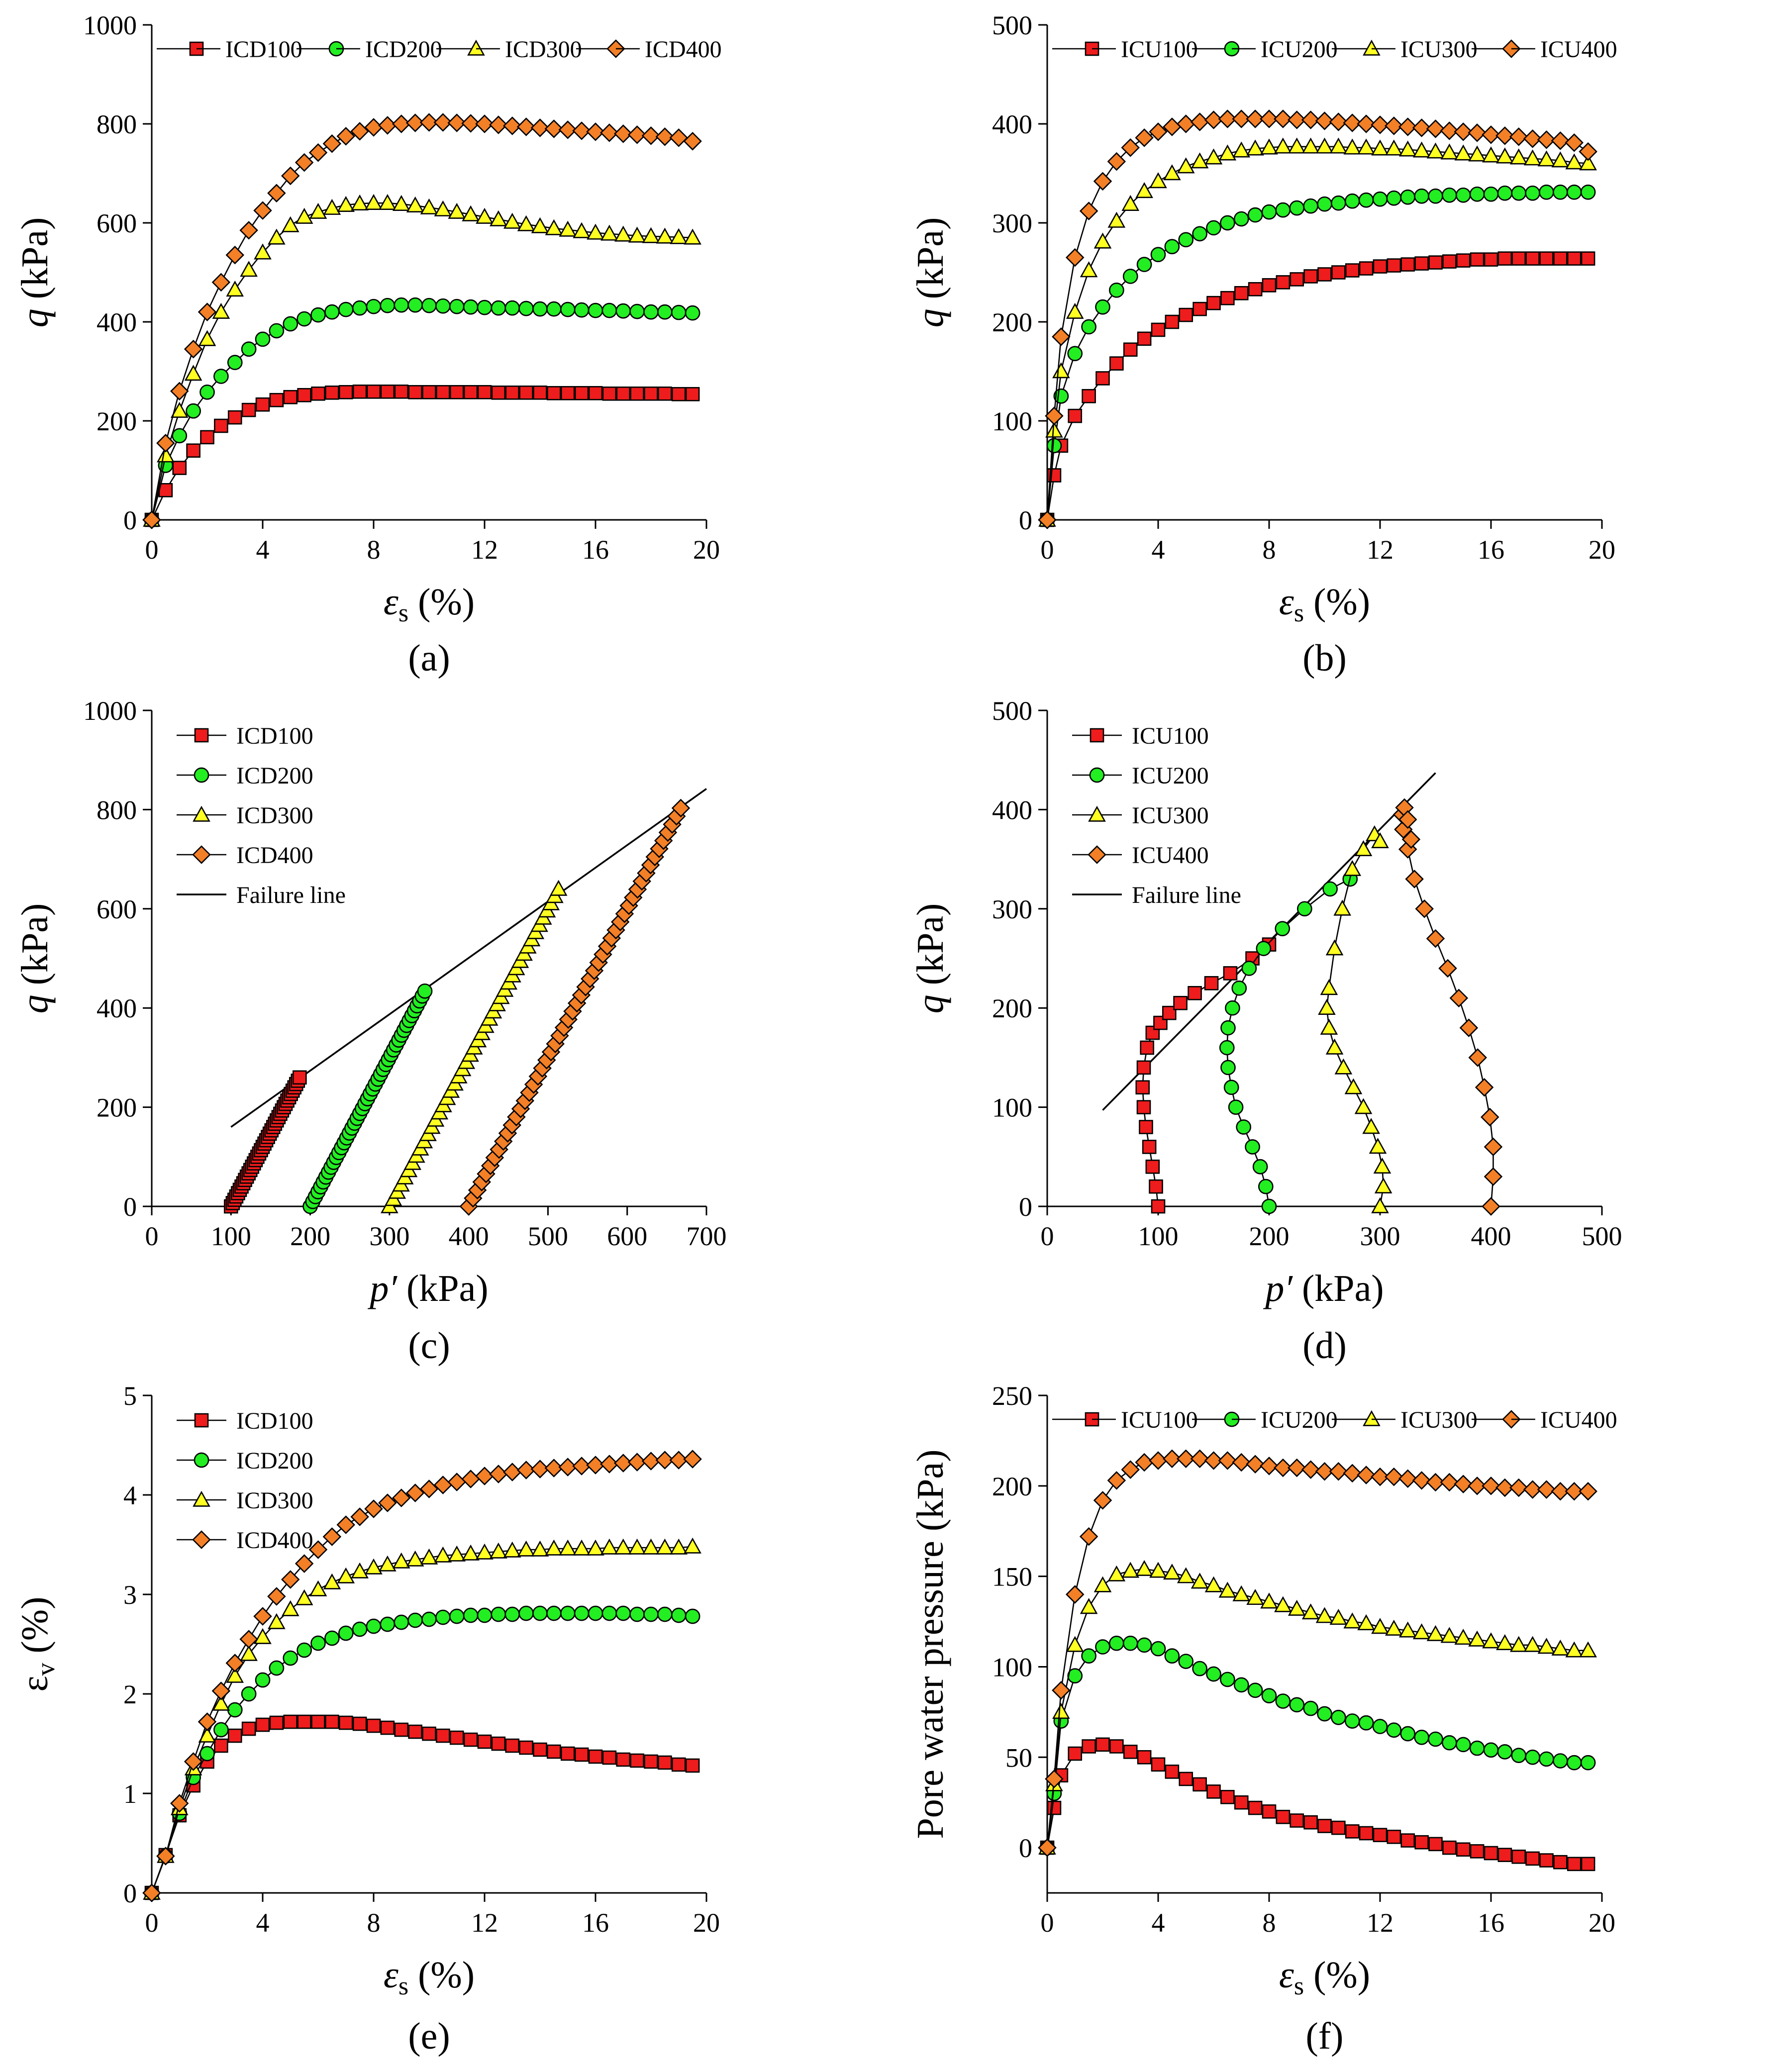  Describe the element at coordinates (117, 1008) in the screenshot. I see `y-tick-label: 400` at that location.